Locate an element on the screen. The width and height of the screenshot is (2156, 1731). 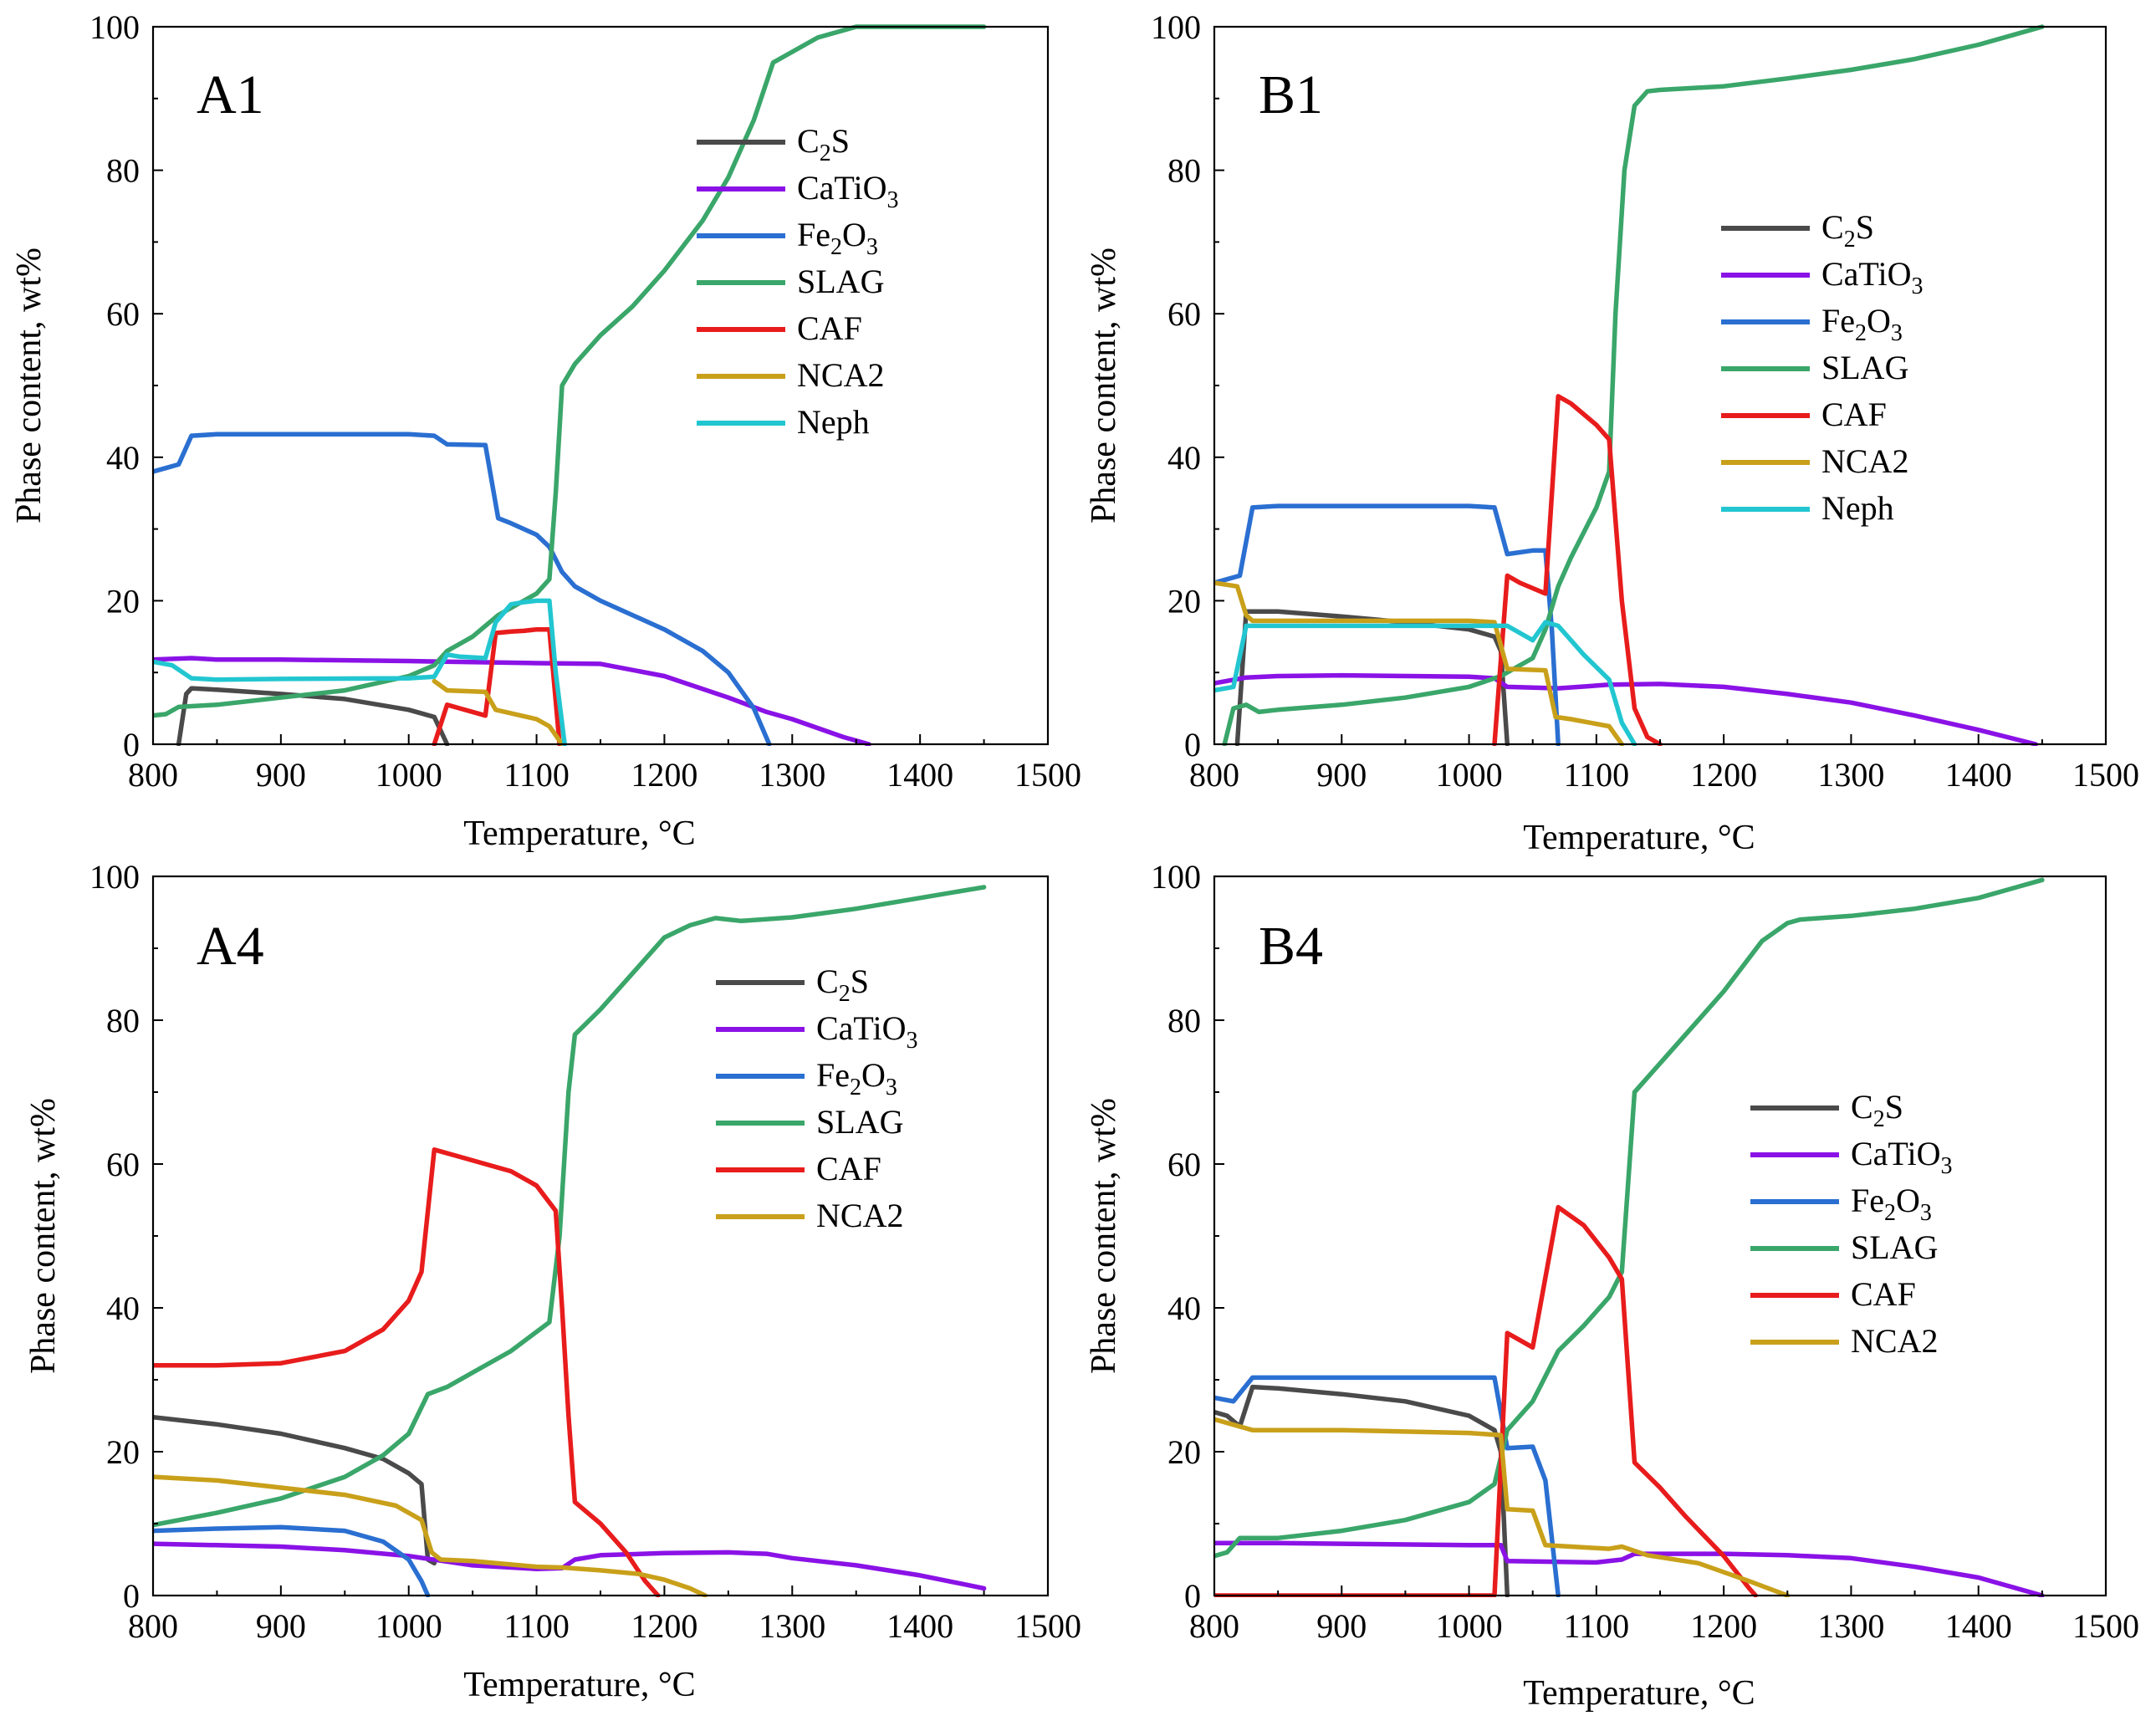
series-line-slag is located at coordinates (570, 1206).